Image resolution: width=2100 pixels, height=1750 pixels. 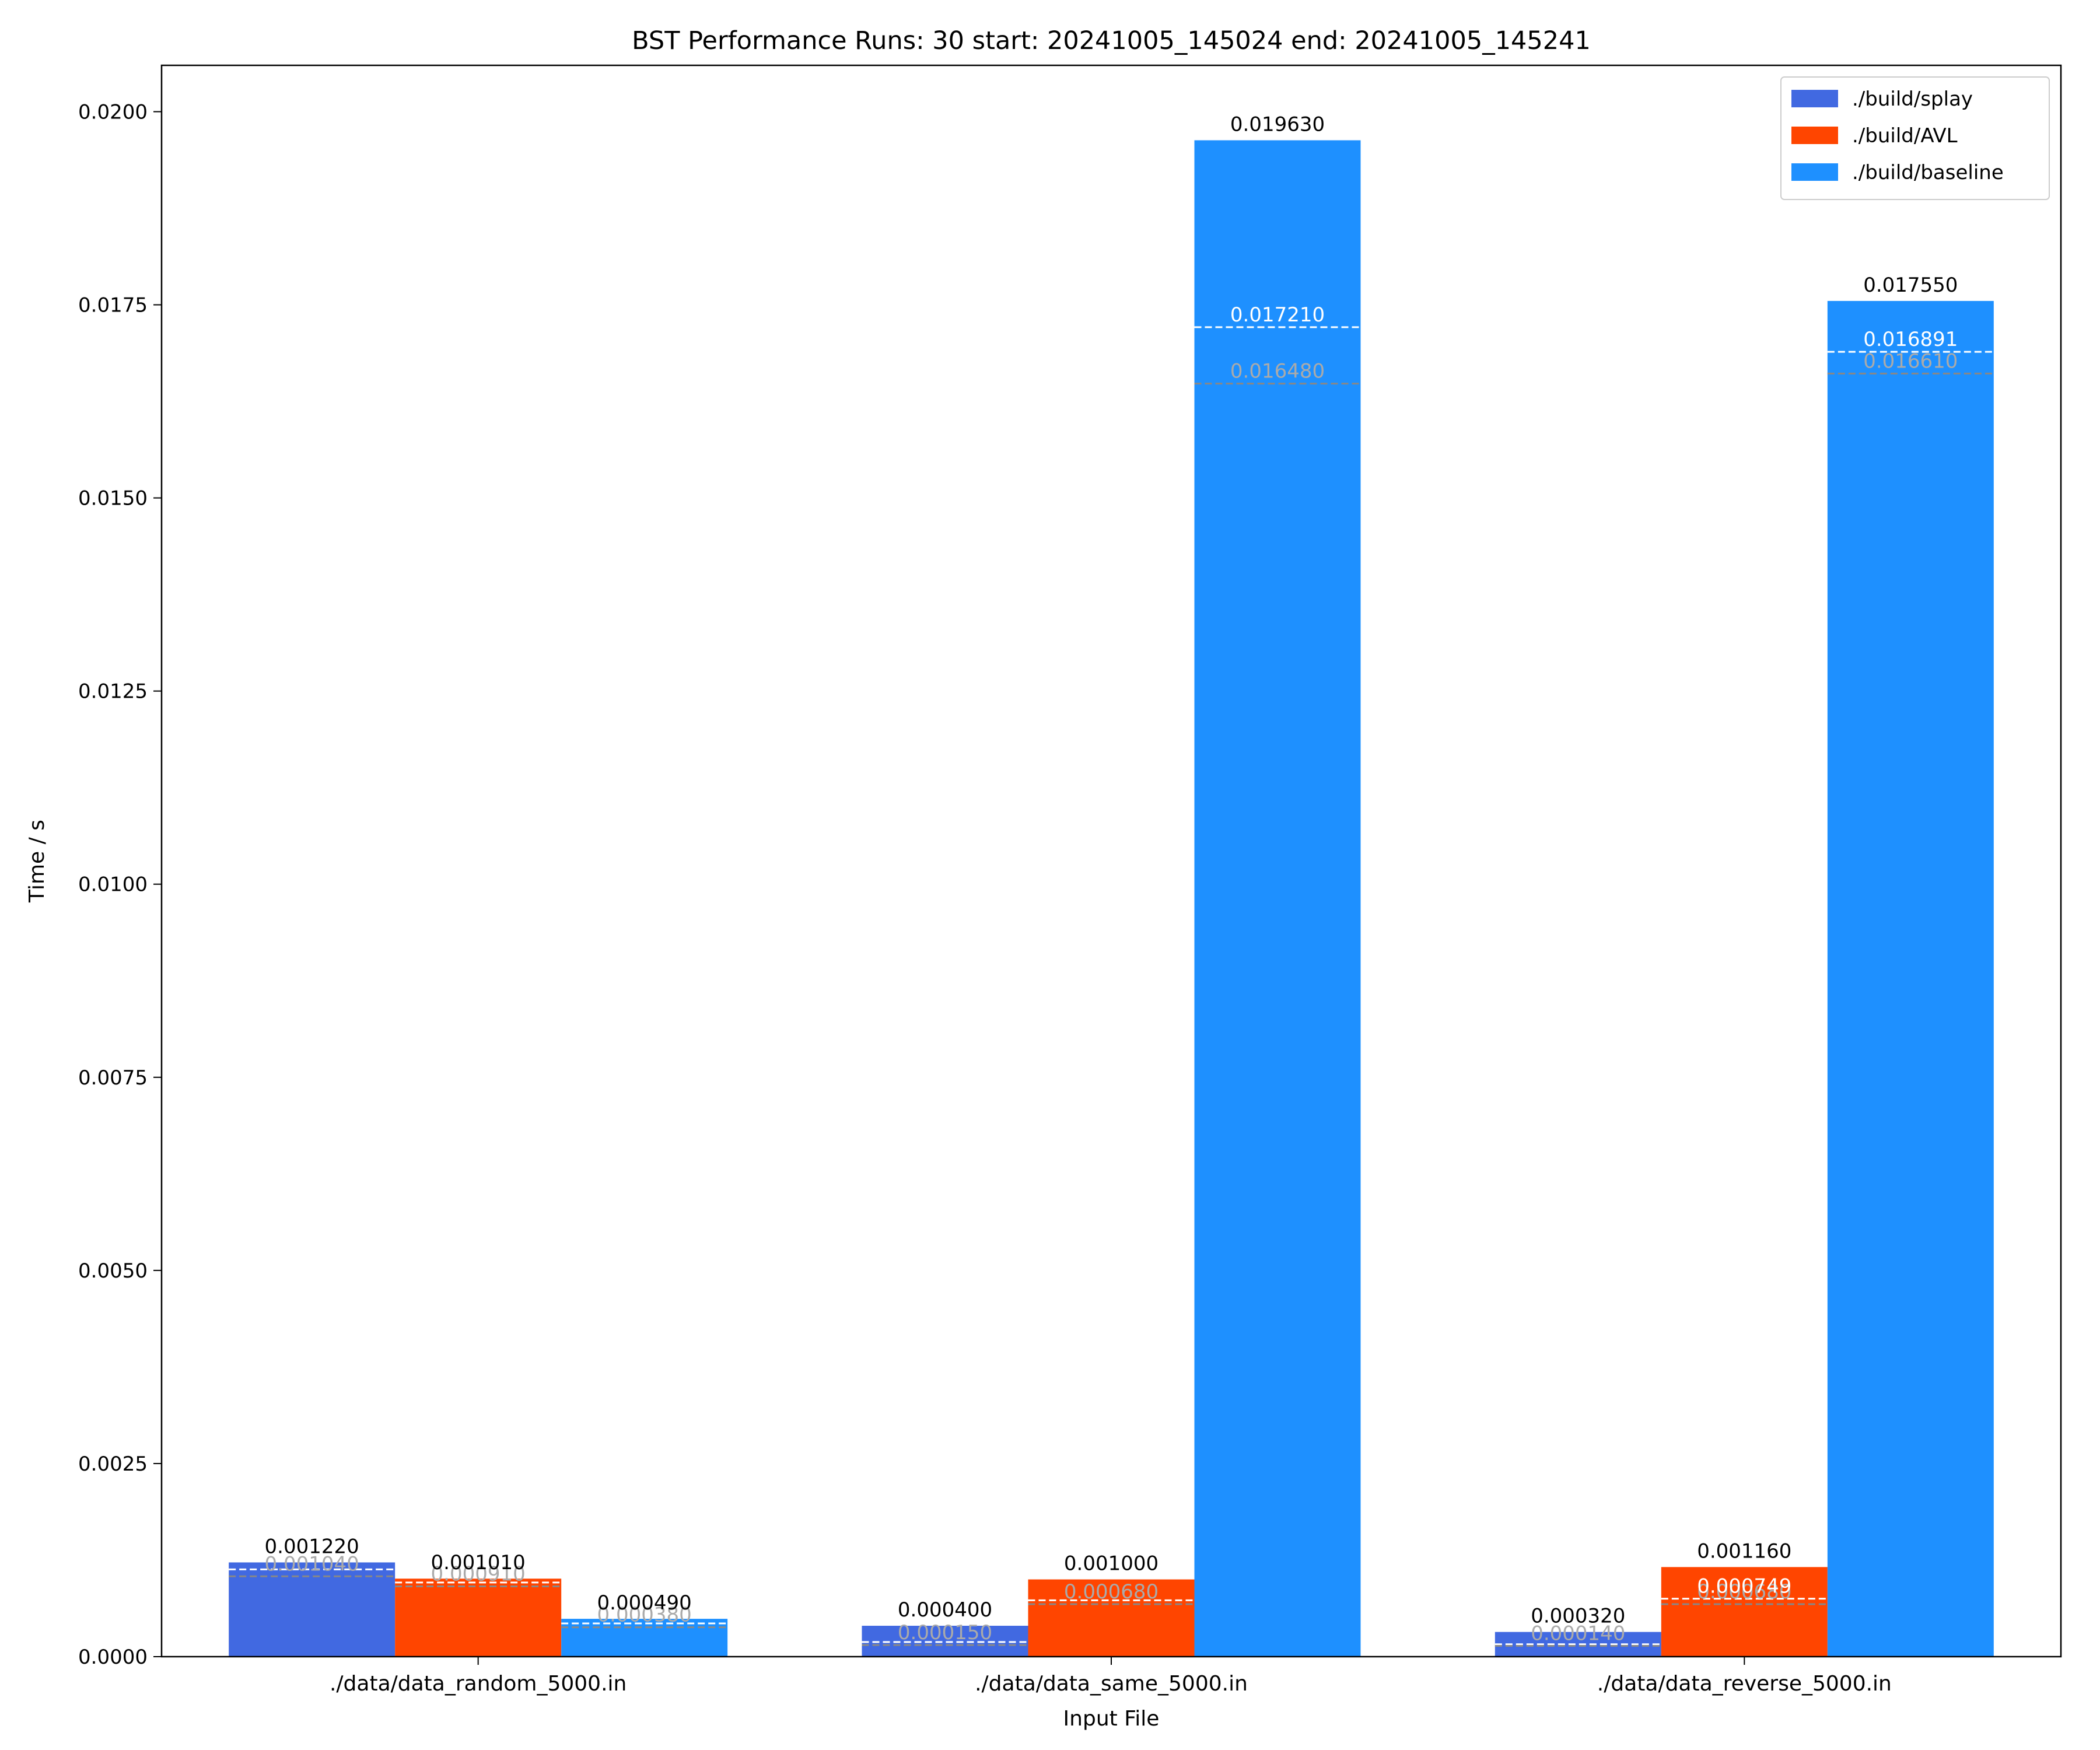 I want to click on legend: ./build/splay ./build/AVL ./build/baseline, so click(x=1915, y=138).